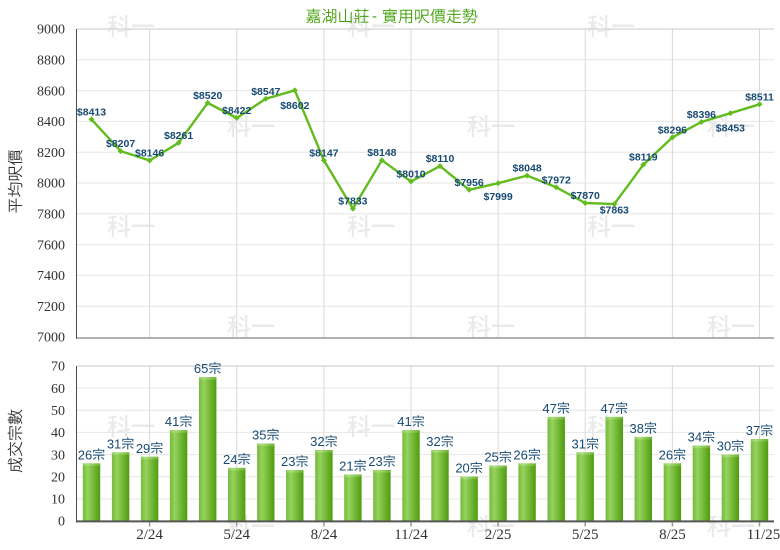 The image size is (780, 550). Describe the element at coordinates (51, 91) in the screenshot. I see `svg-text: 8600` at that location.